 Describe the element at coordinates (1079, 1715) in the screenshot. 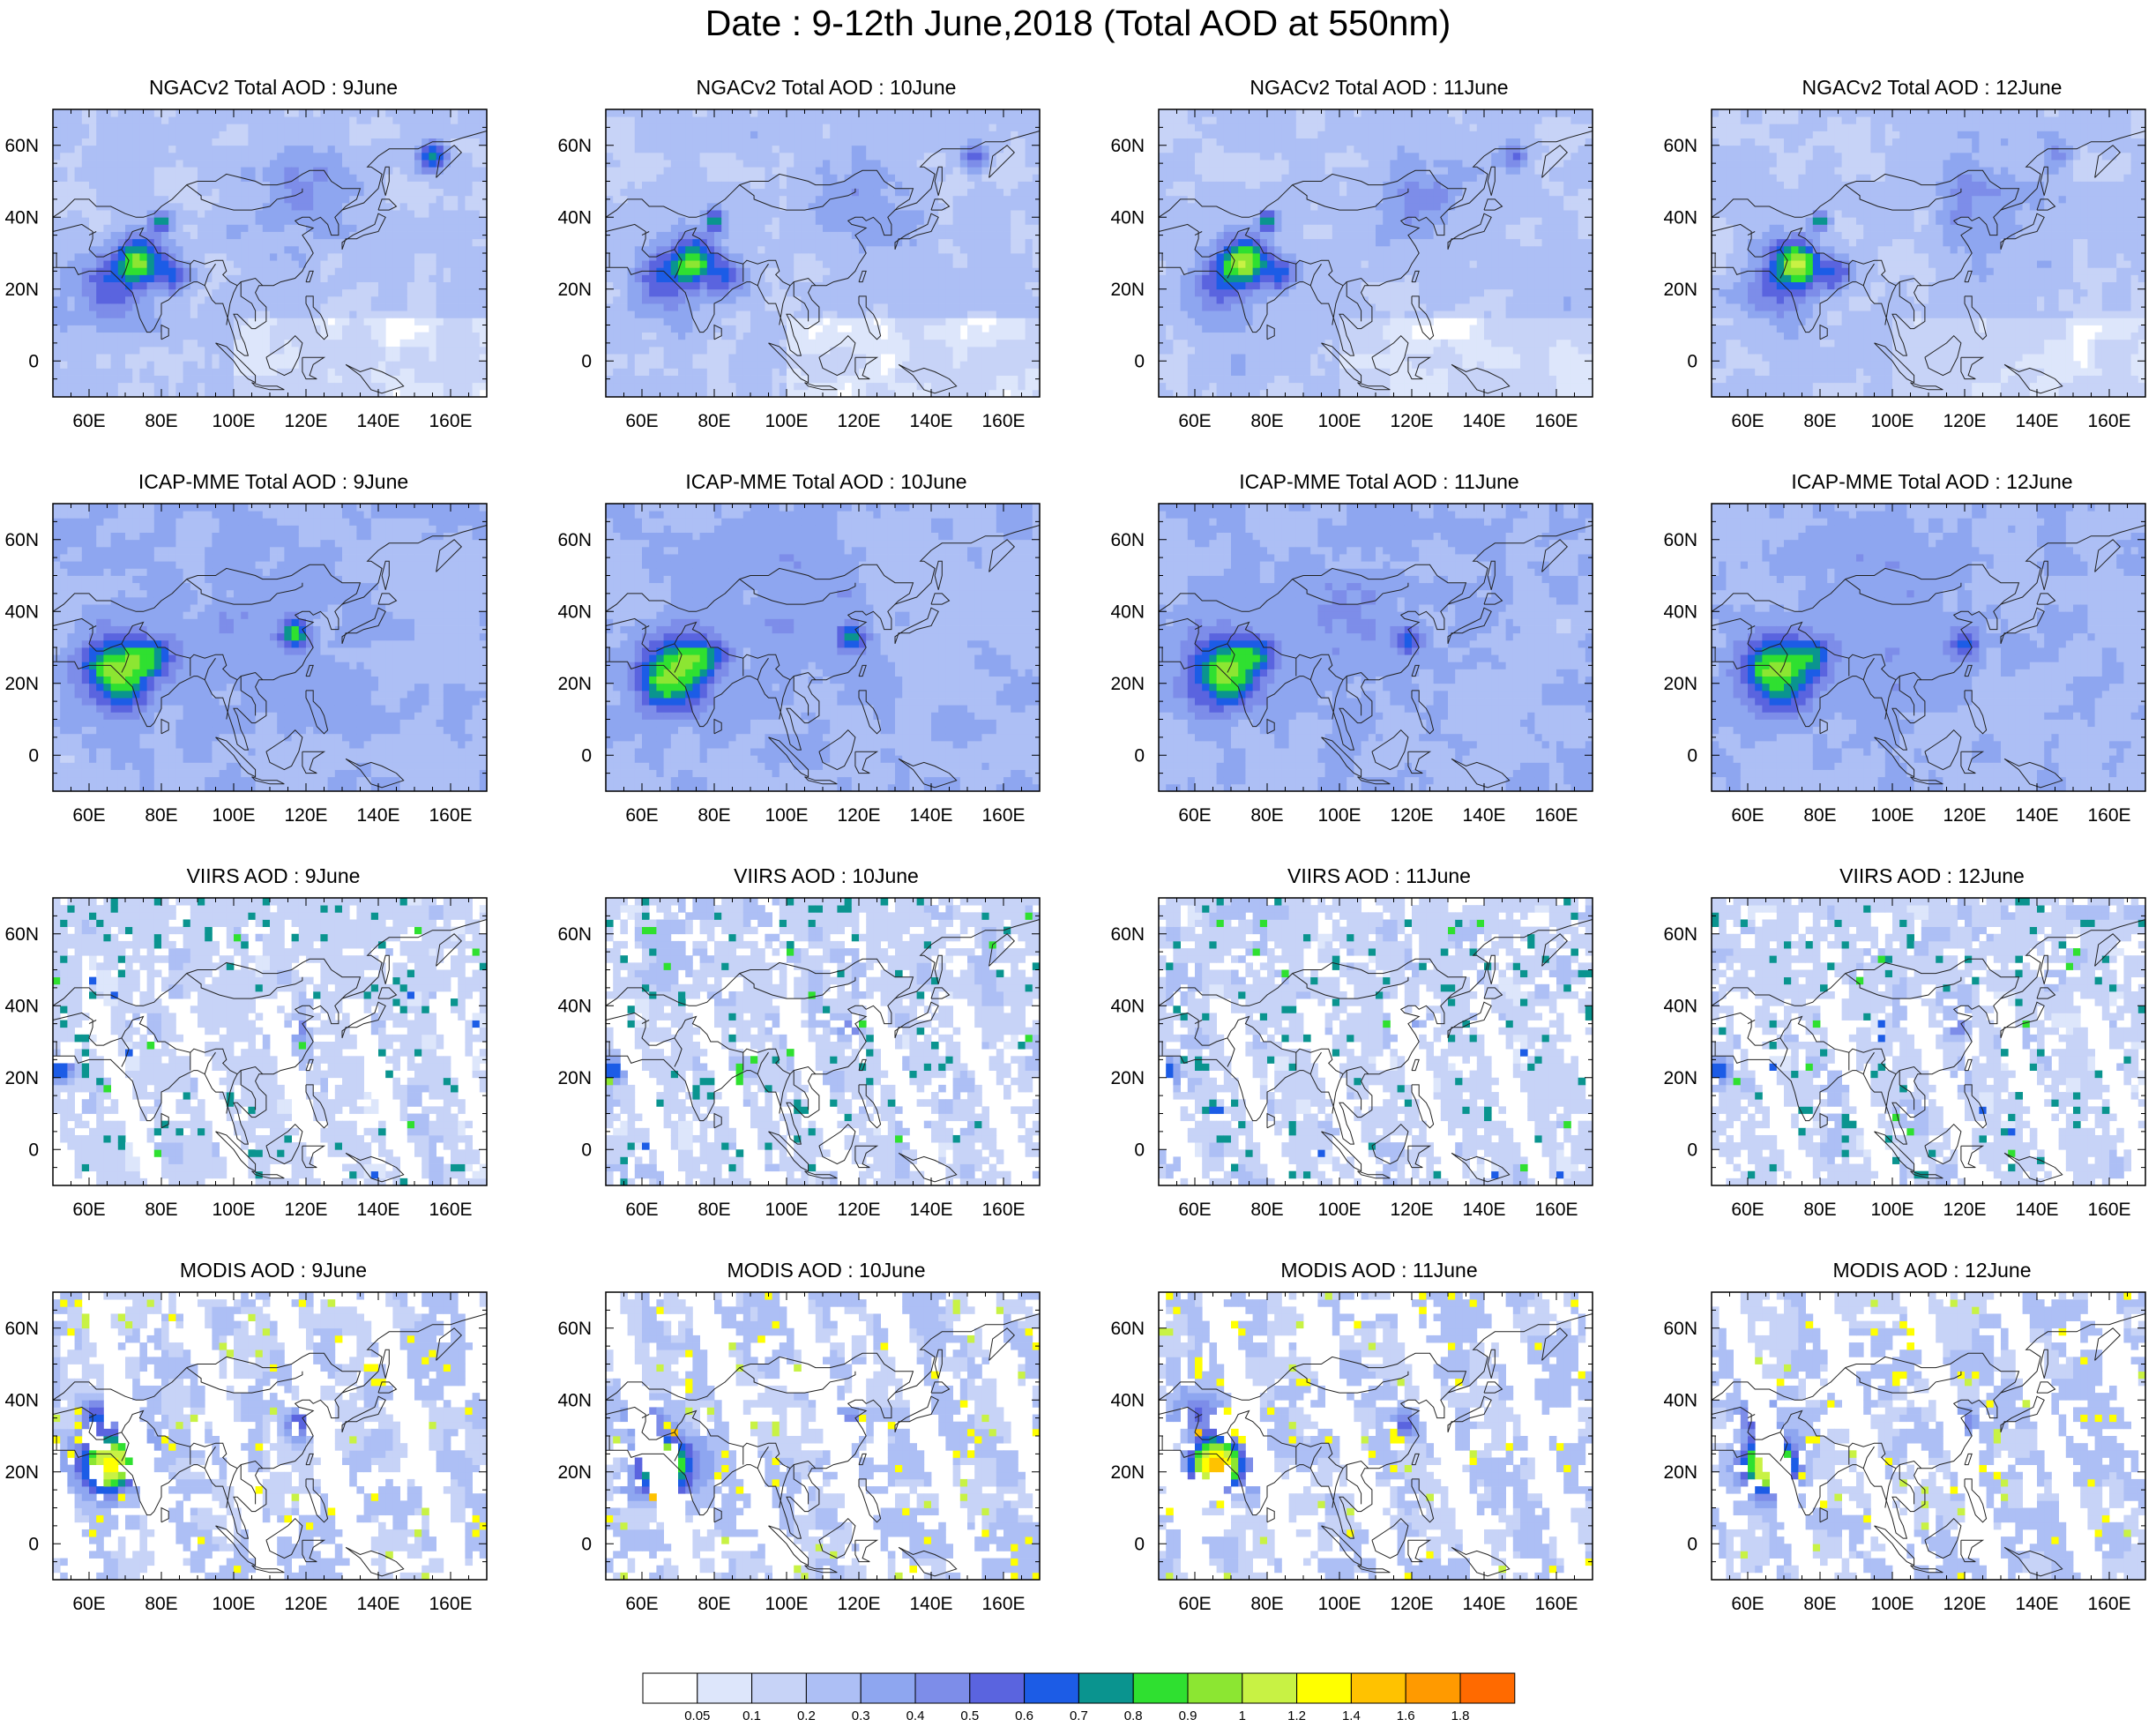

I see `colorbar-label: 0.7` at that location.